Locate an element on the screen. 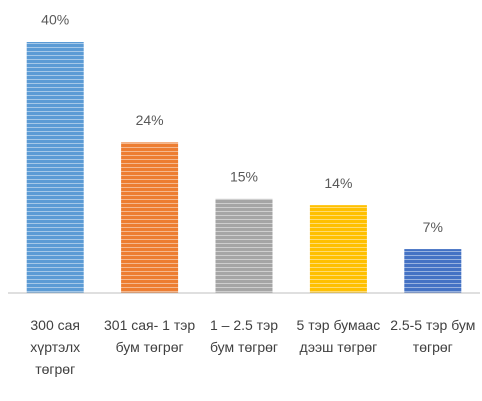 The image size is (482, 401). x-tick-label: 1 – 2.5 тэр бум төгрөг is located at coordinates (244, 336).